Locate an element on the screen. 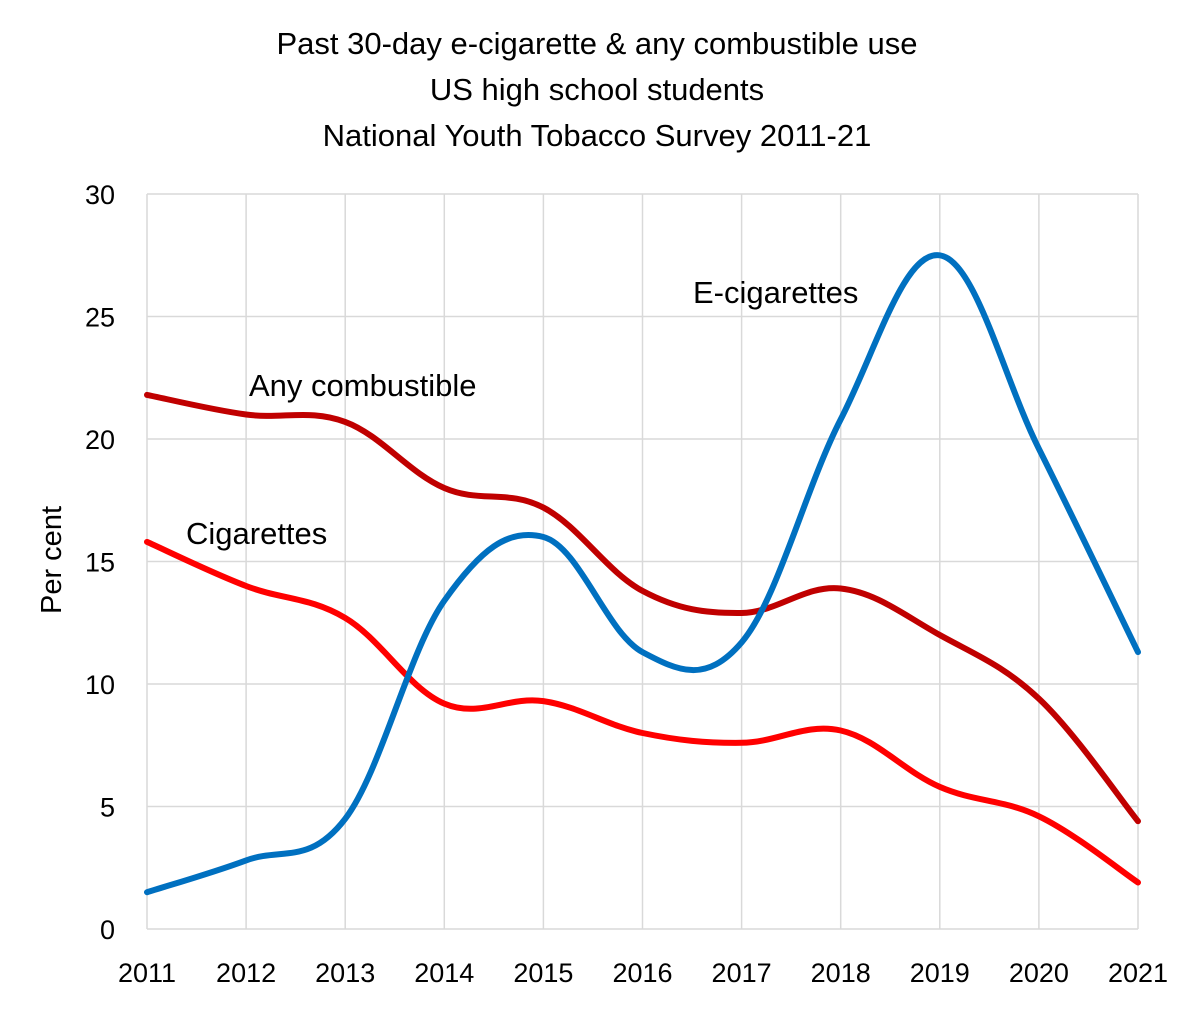 The image size is (1200, 1010). x-tick-label-2015: 2015 is located at coordinates (543, 973).